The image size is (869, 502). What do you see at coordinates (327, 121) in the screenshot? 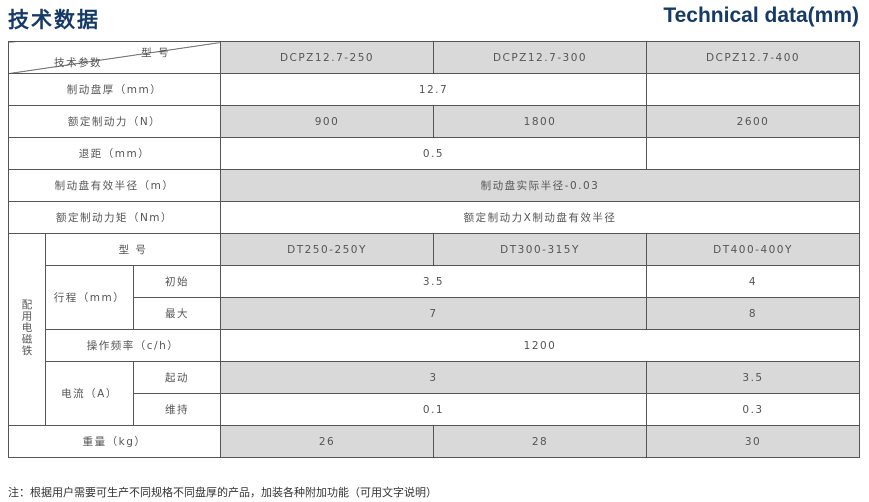
I see `cell: 900` at bounding box center [327, 121].